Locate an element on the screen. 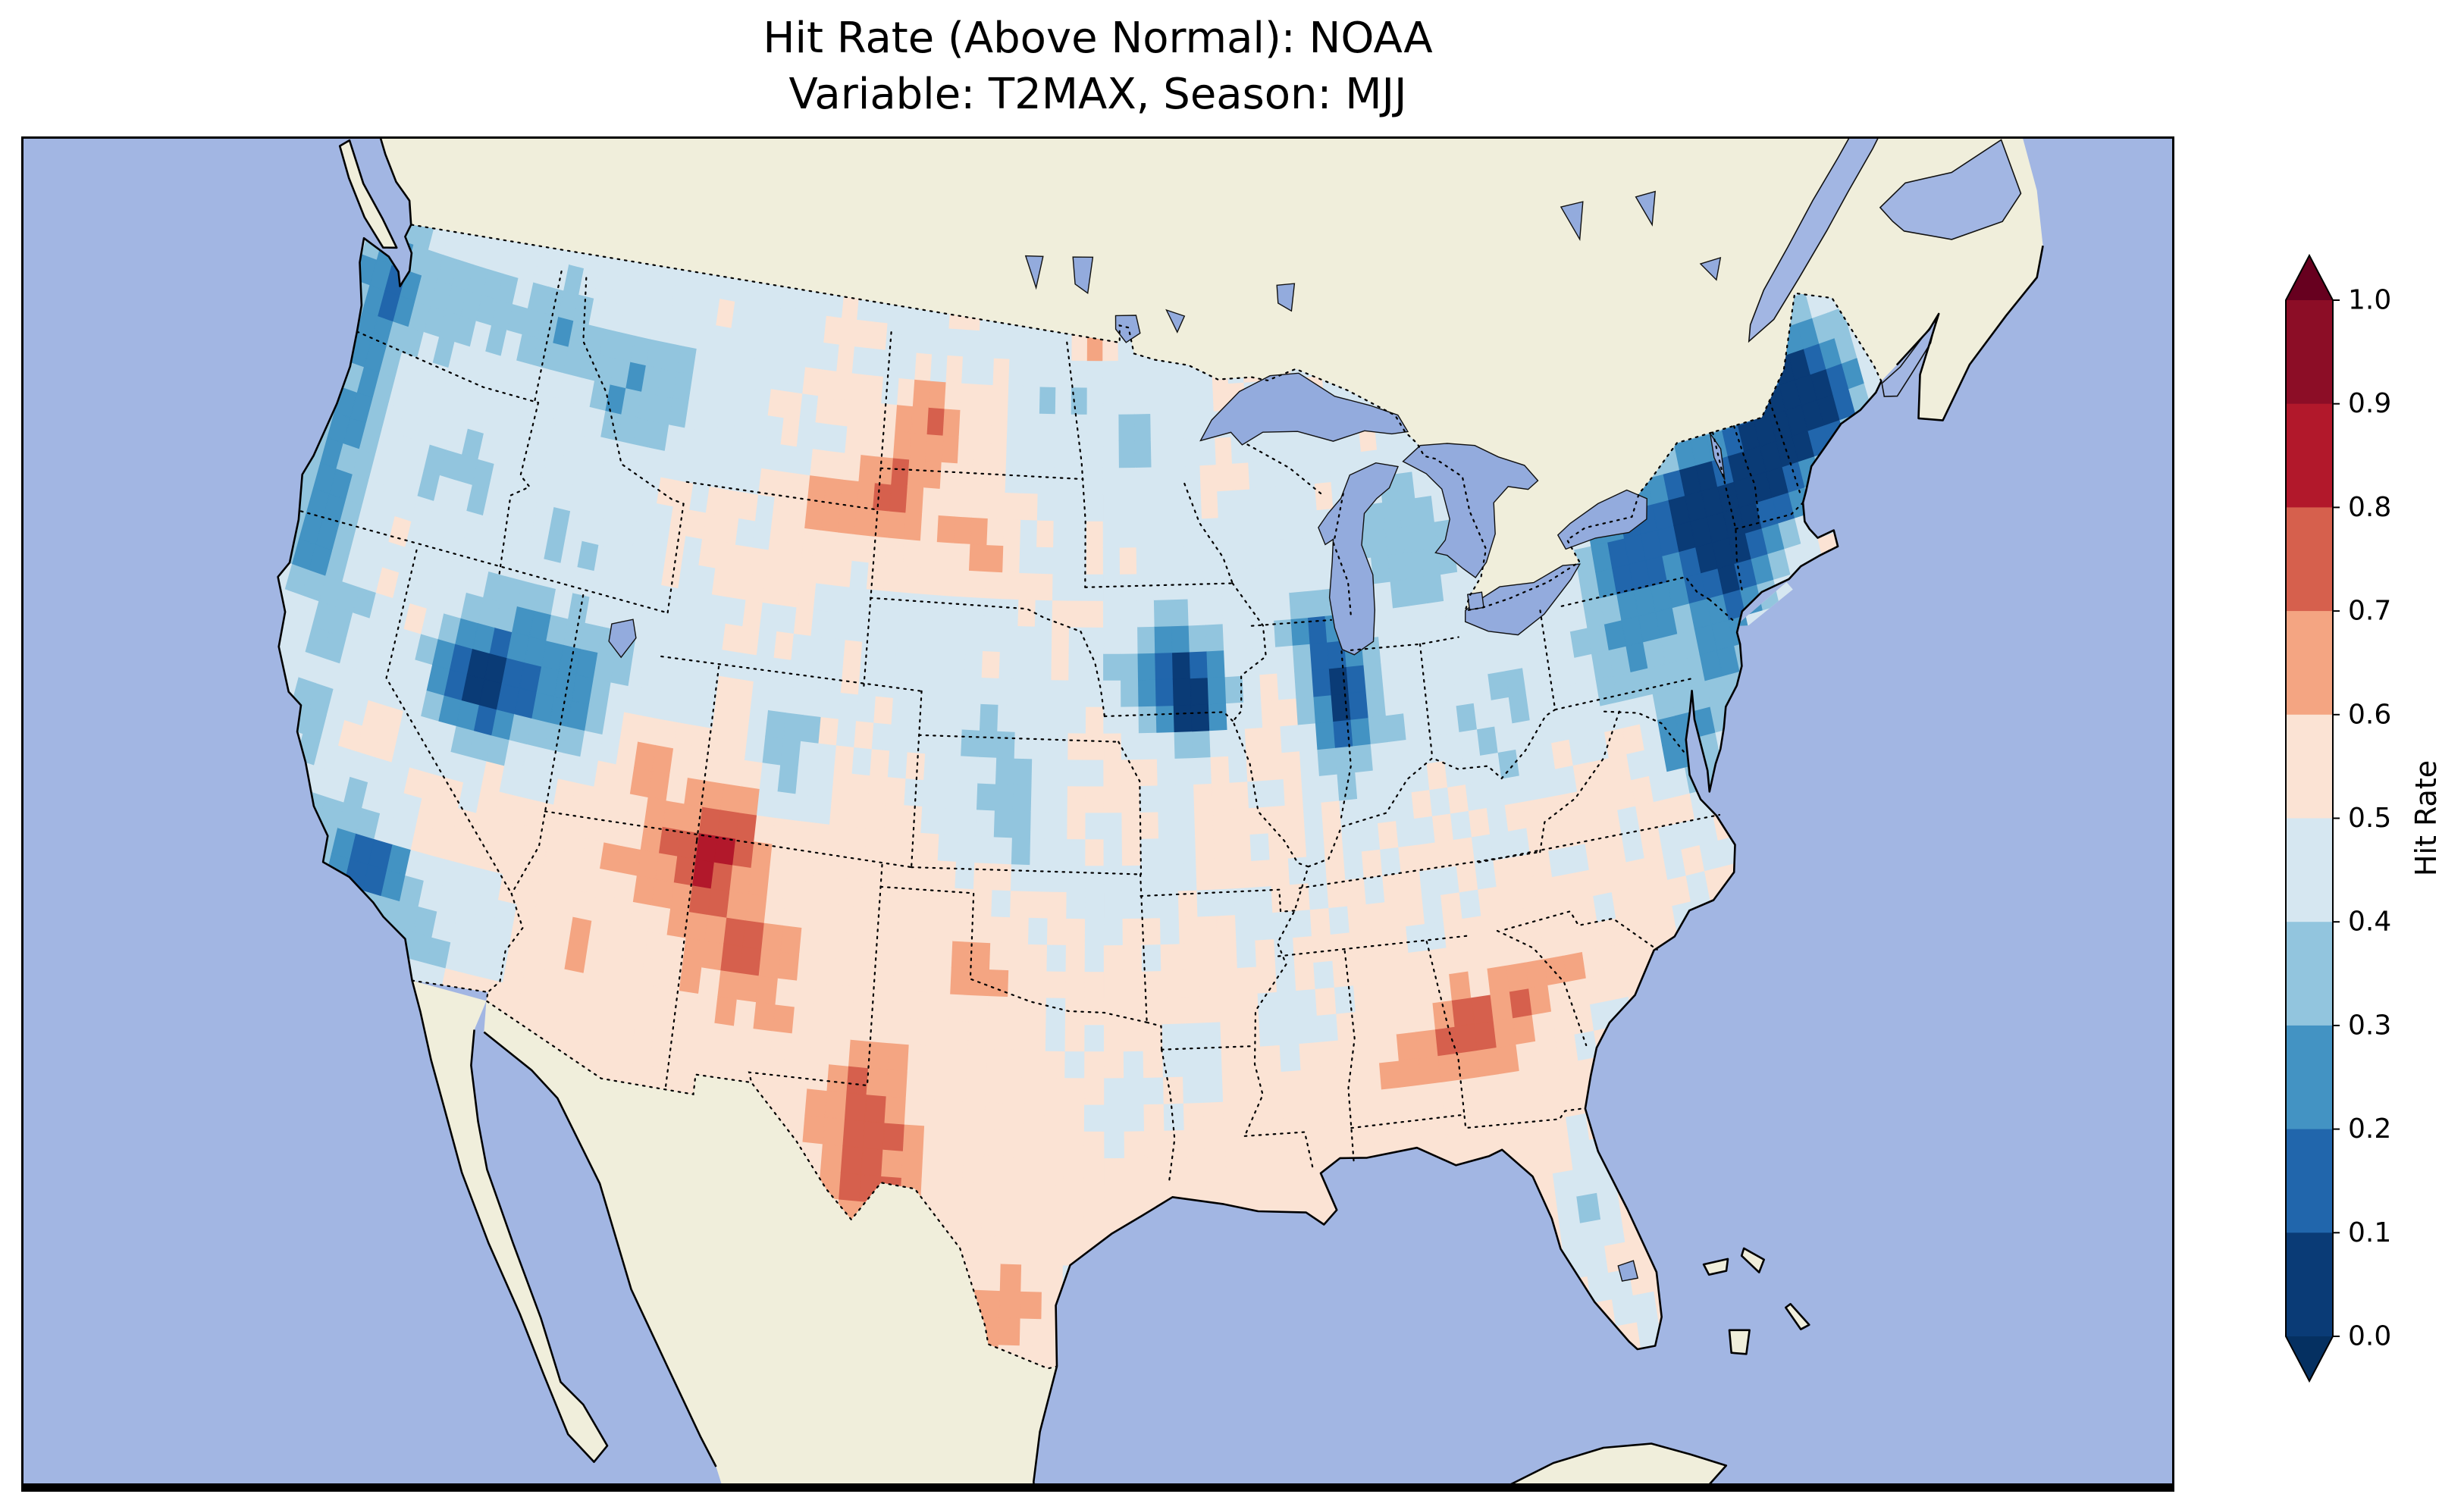  colorbar-arrow-over is located at coordinates (2310, 277).